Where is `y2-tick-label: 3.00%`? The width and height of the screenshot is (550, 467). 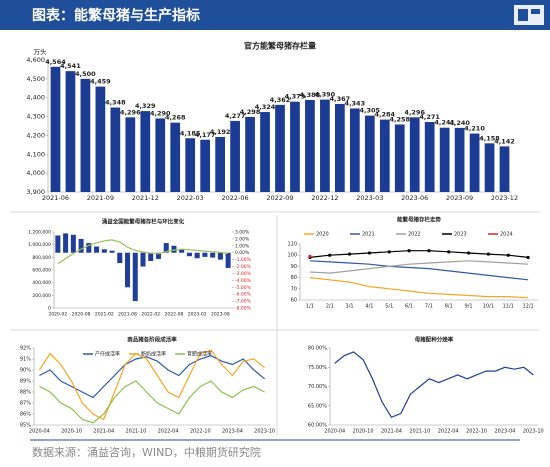 y2-tick-label: 3.00% is located at coordinates (242, 233).